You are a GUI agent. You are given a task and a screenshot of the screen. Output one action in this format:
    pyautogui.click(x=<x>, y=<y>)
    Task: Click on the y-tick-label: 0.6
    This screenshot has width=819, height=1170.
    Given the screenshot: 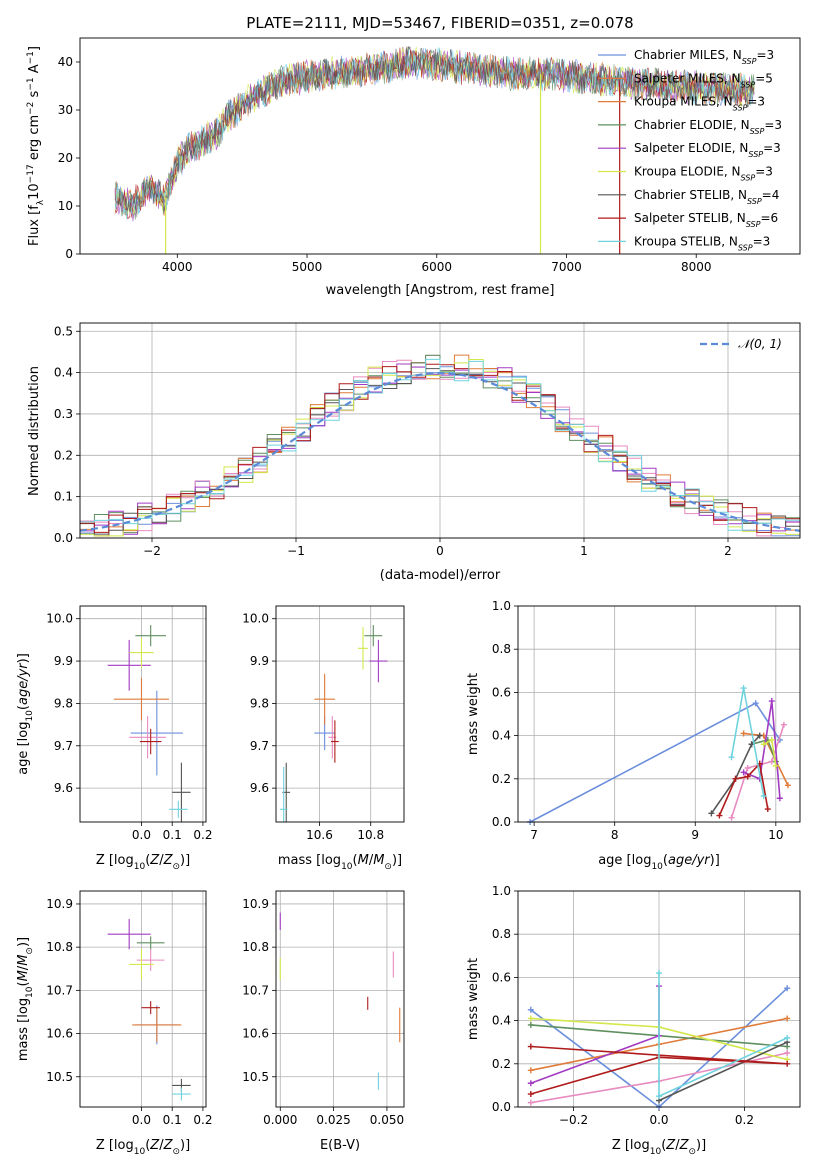 What is the action you would take?
    pyautogui.click(x=501, y=692)
    